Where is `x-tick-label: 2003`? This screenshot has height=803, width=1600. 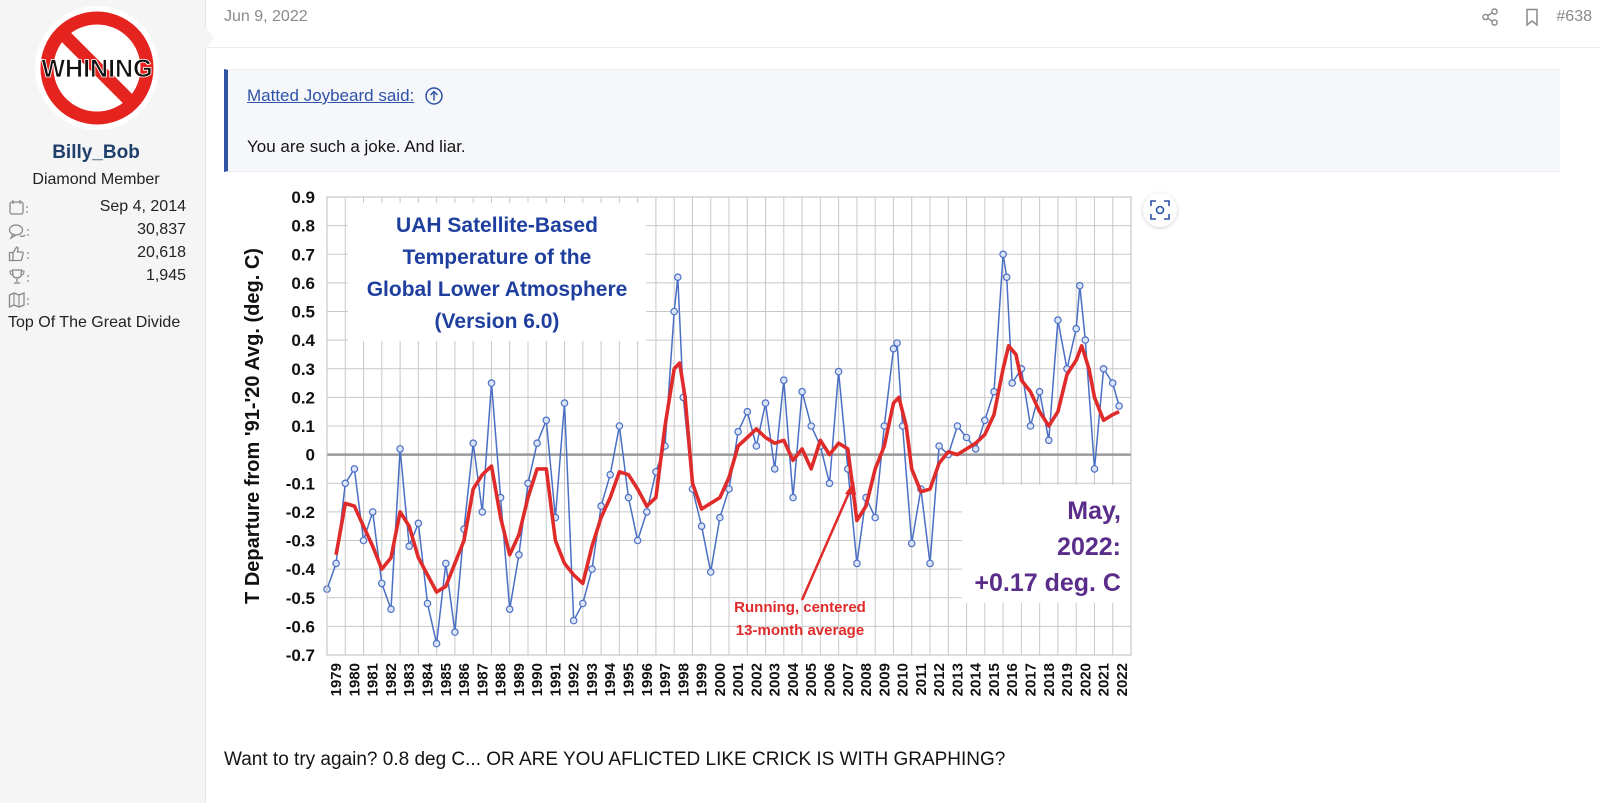
x-tick-label: 2003 is located at coordinates (775, 679).